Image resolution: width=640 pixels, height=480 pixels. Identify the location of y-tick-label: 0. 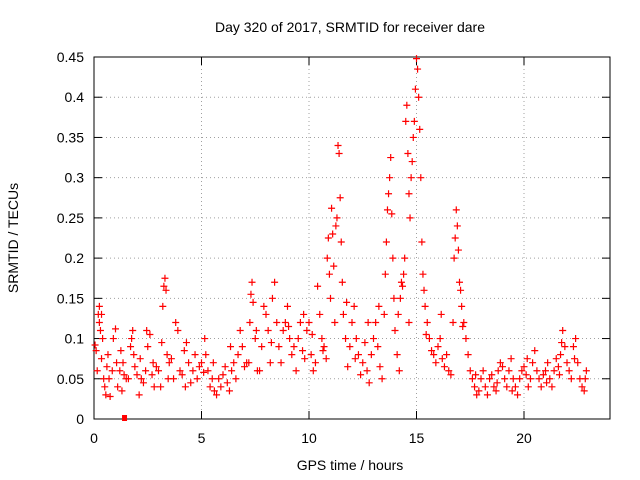
(80, 419).